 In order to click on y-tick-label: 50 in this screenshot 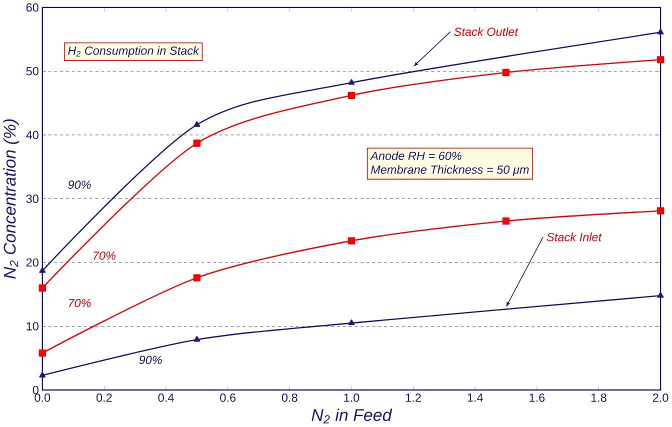, I will do `click(32, 71)`.